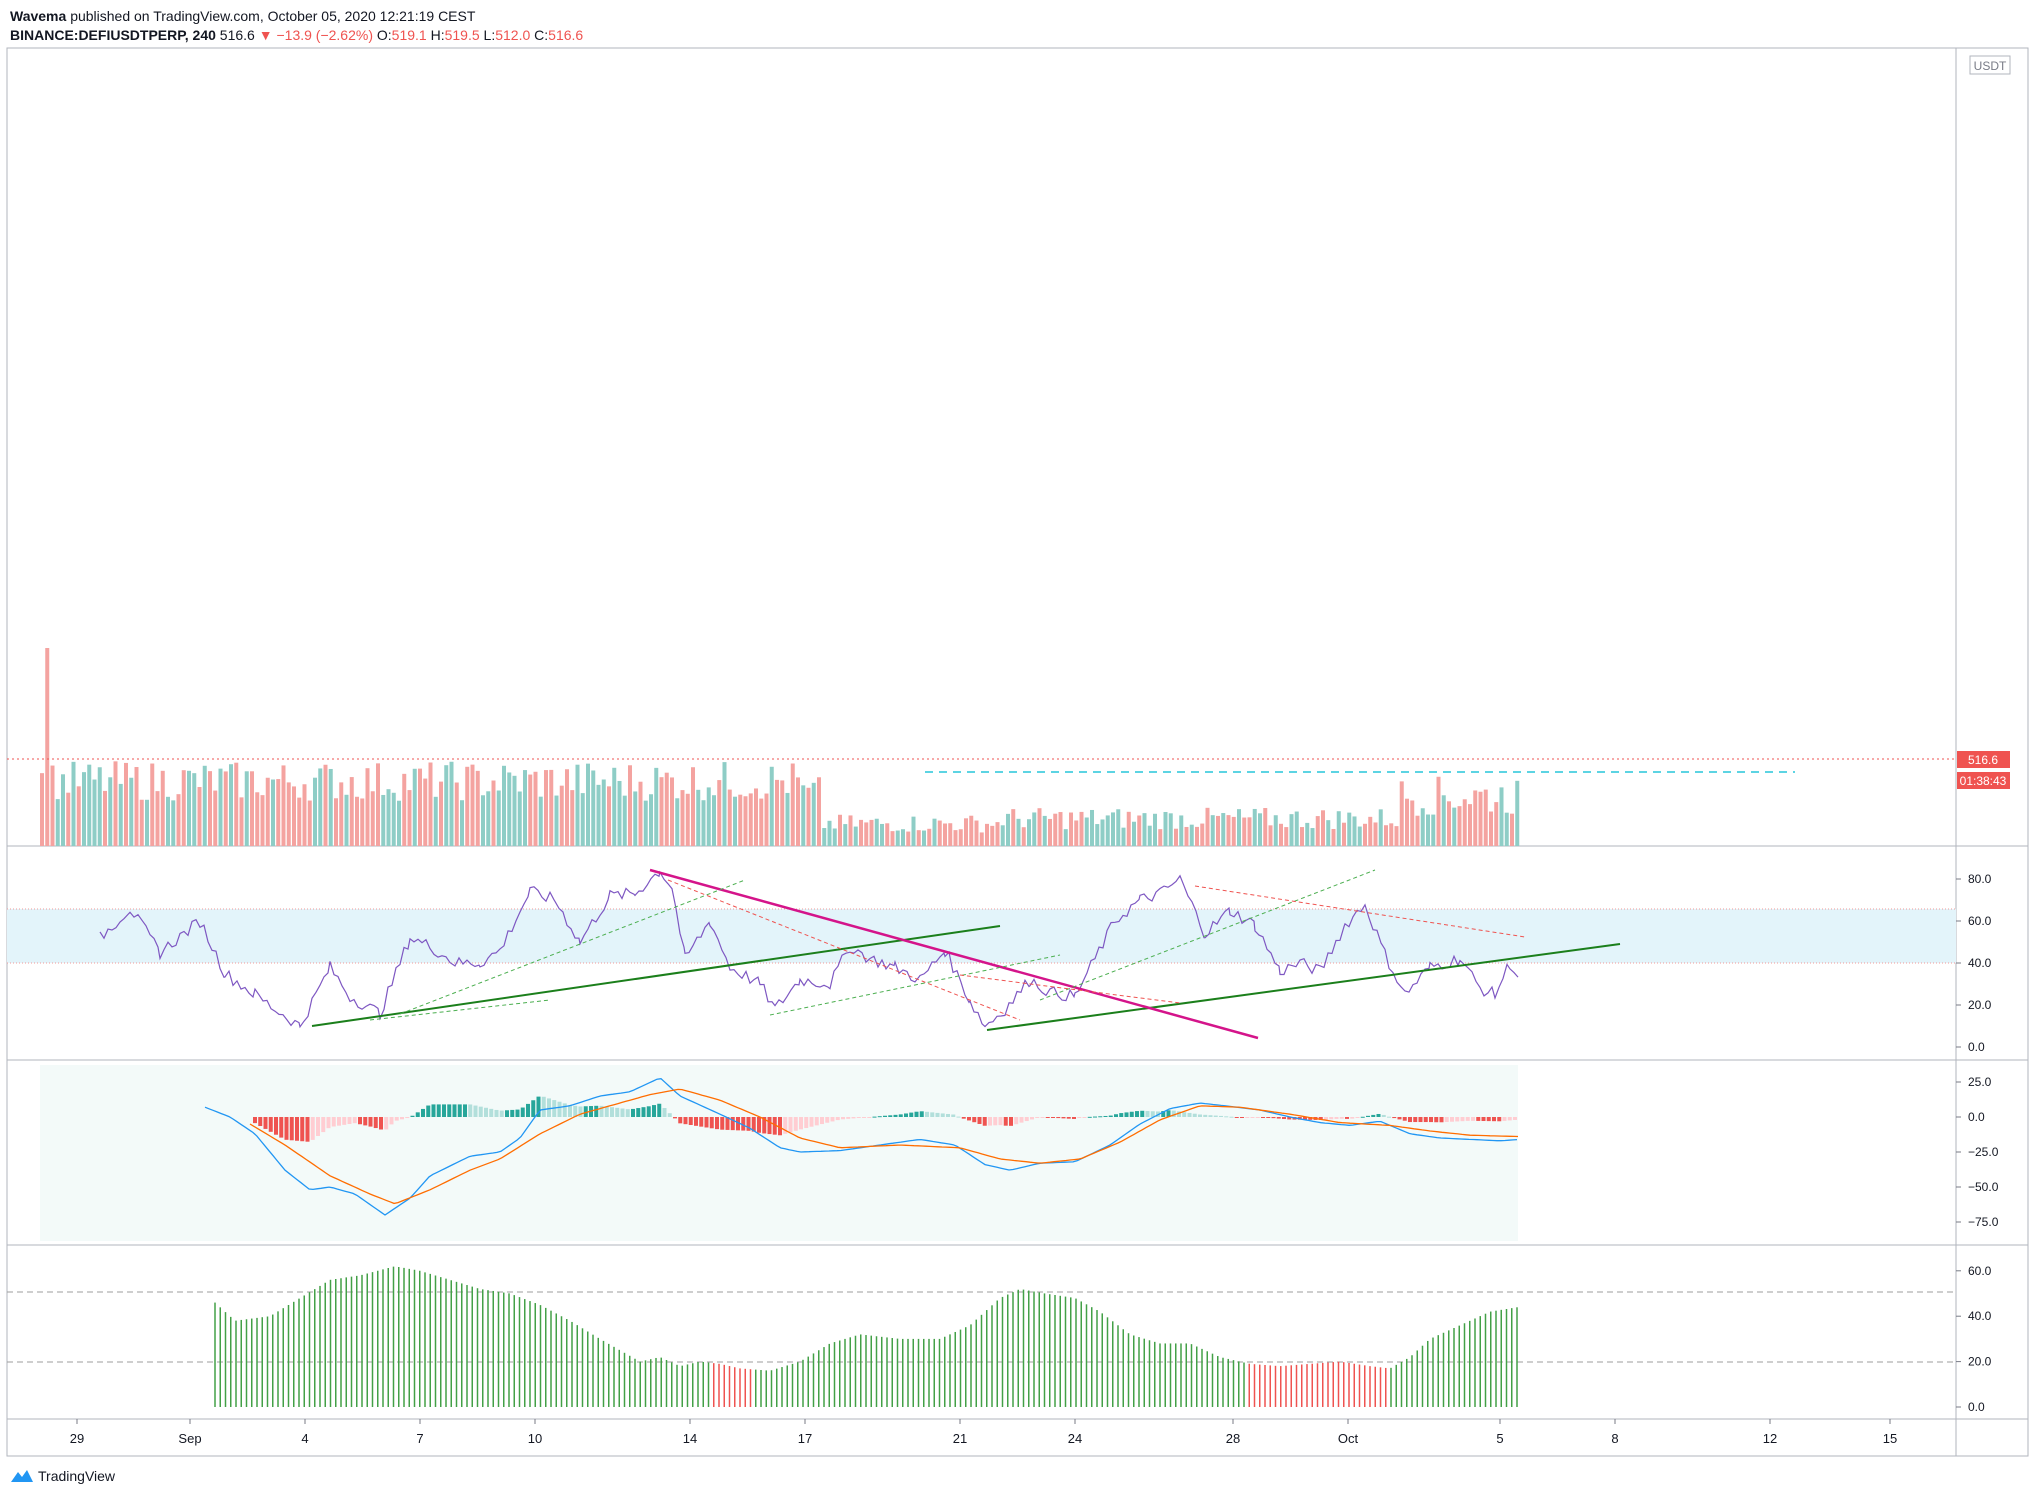 The image size is (2035, 1494). Describe the element at coordinates (860, 954) in the screenshot. I see `rsi-line` at that location.